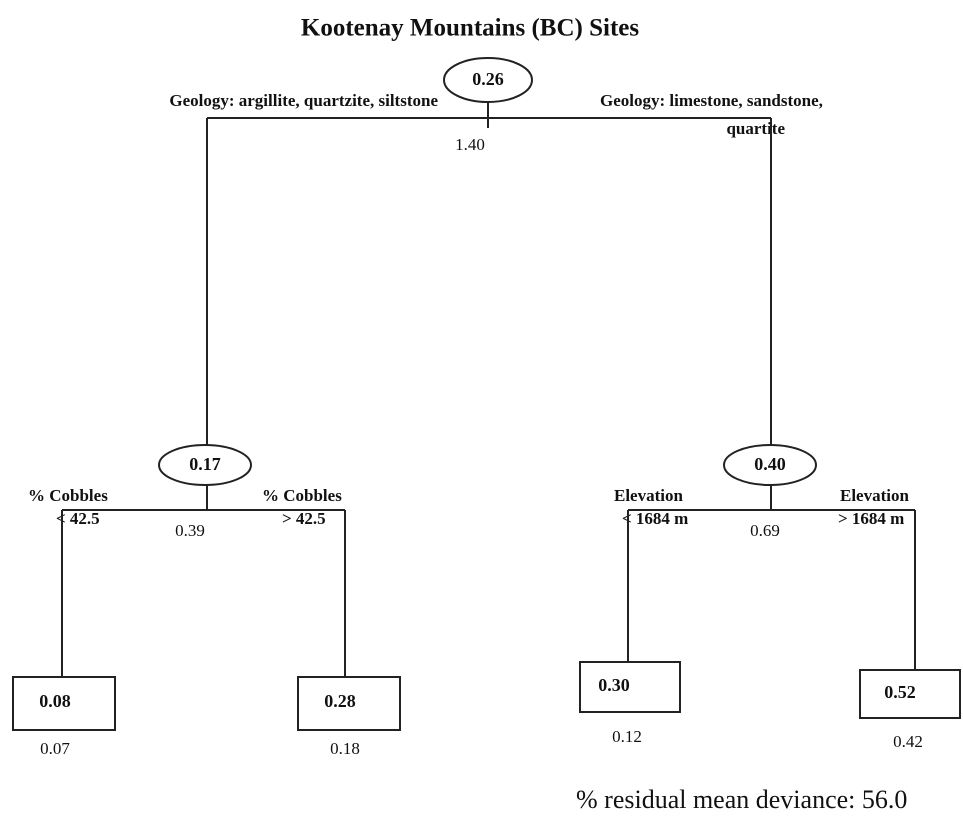  What do you see at coordinates (470, 144) in the screenshot?
I see `node-deviance: 1.40` at bounding box center [470, 144].